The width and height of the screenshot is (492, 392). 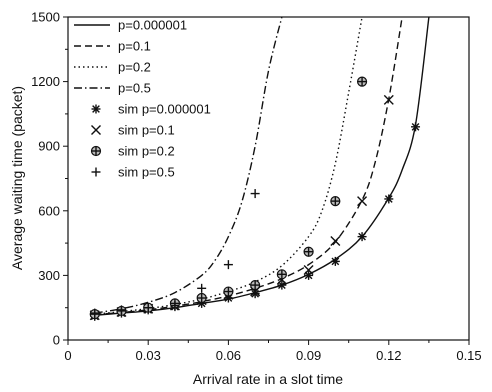 I want to click on y-tick-label: 600, so click(x=49, y=210).